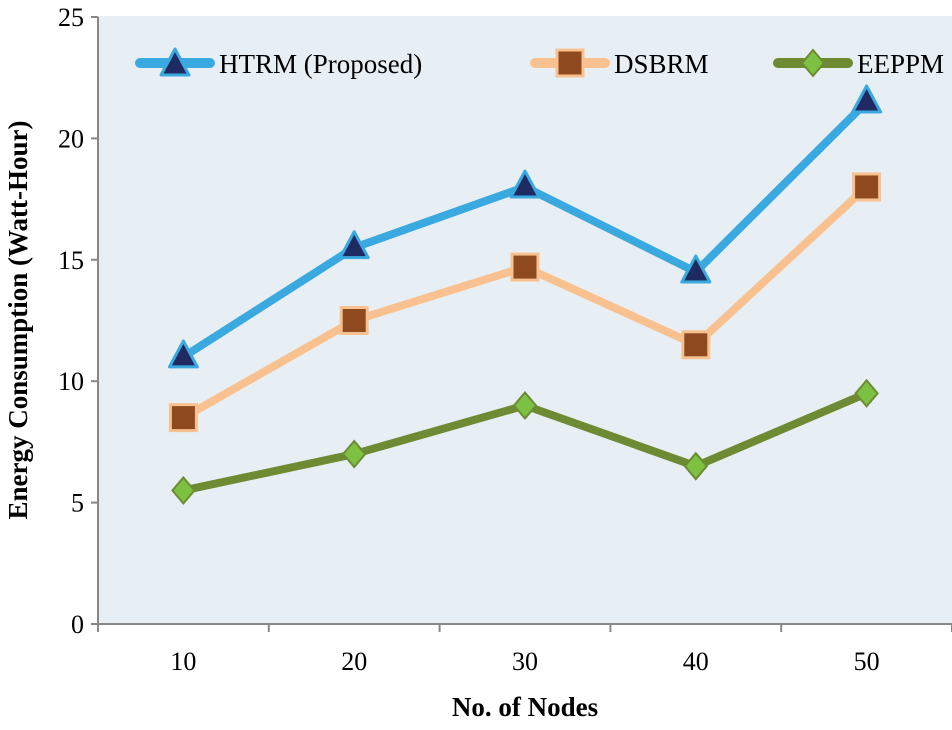 The height and width of the screenshot is (730, 952). What do you see at coordinates (71, 260) in the screenshot?
I see `y-tick-label: 15` at bounding box center [71, 260].